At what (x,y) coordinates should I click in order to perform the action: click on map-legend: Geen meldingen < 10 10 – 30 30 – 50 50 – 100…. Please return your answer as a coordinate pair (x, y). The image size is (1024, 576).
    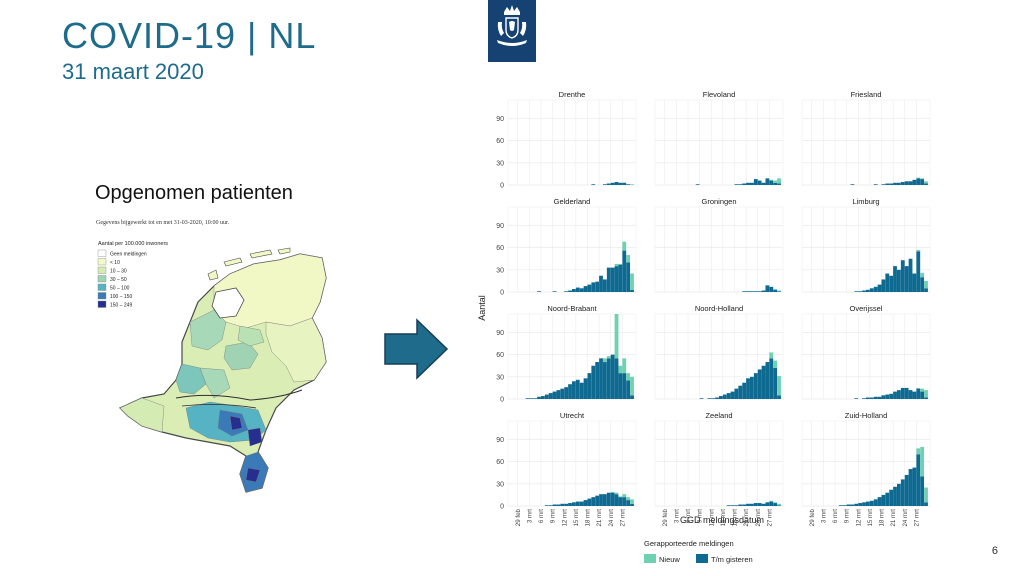
    Looking at the image, I should click on (122, 279).